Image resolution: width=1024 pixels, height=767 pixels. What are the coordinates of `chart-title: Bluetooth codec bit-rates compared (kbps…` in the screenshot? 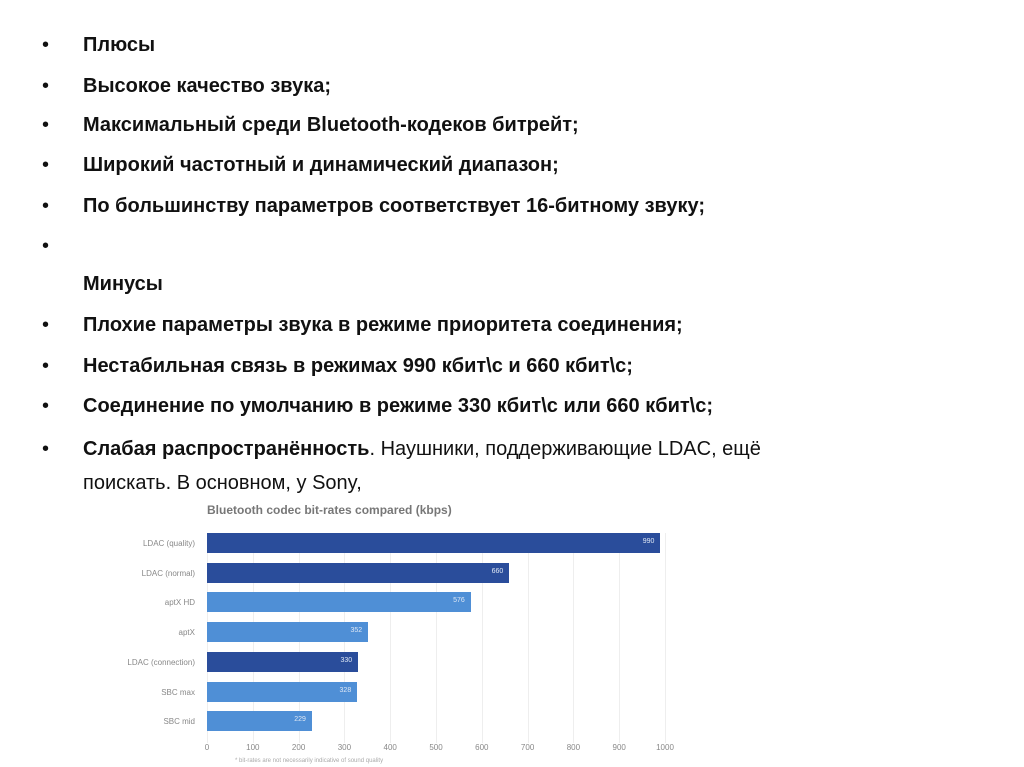 It's located at (329, 510).